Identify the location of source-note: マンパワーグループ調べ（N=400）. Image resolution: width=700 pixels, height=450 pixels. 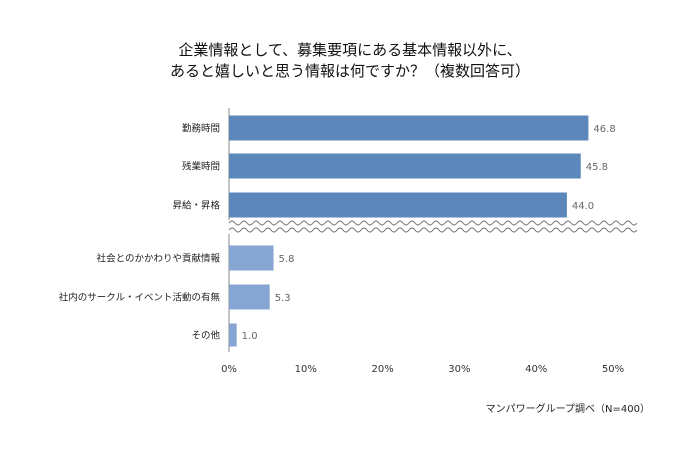
(567, 409).